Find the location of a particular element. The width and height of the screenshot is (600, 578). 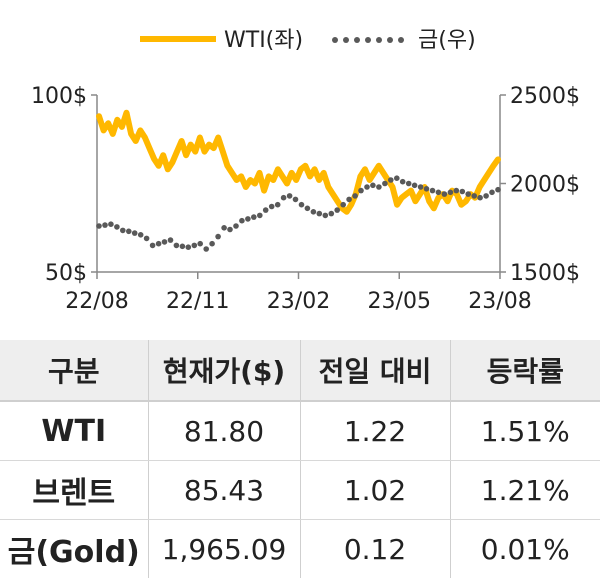

row-label: 금(Gold) is located at coordinates (74, 549).